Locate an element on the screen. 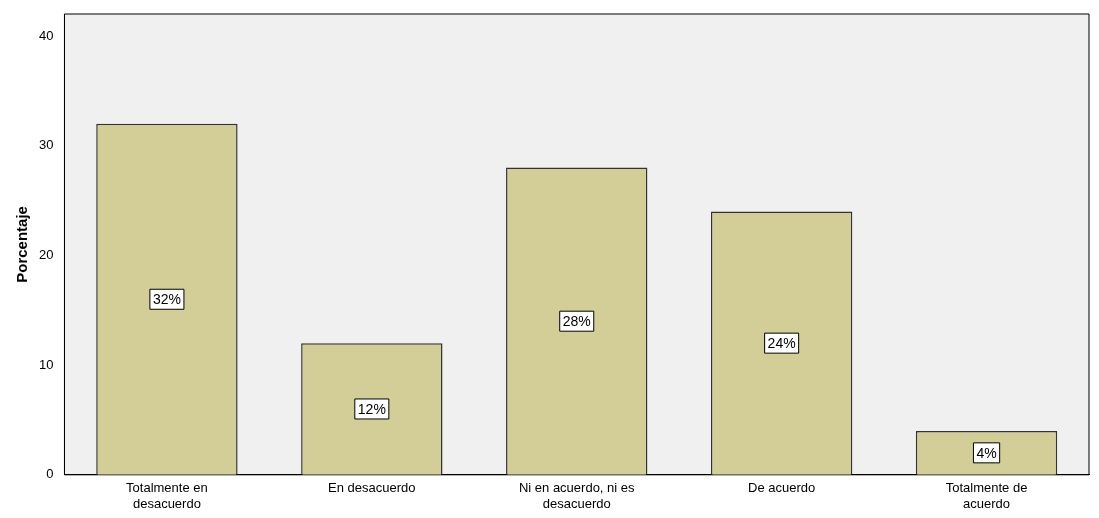 The height and width of the screenshot is (518, 1099). x-tick-label: Totalmente de acuerdo is located at coordinates (986, 495).